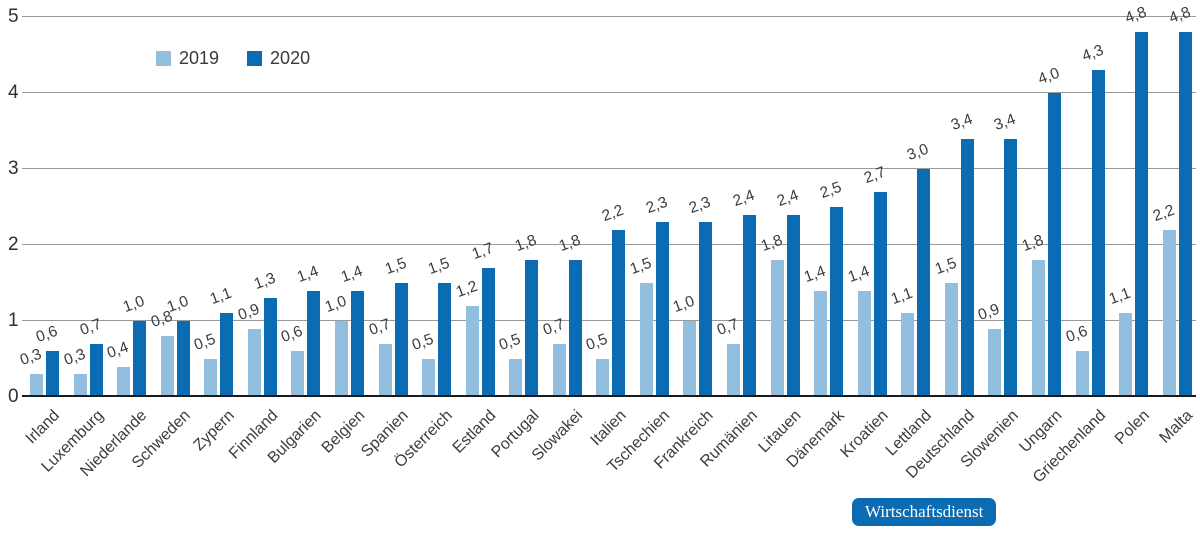  What do you see at coordinates (989, 348) in the screenshot?
I see `bar-2019-slowenien: 0,9` at bounding box center [989, 348].